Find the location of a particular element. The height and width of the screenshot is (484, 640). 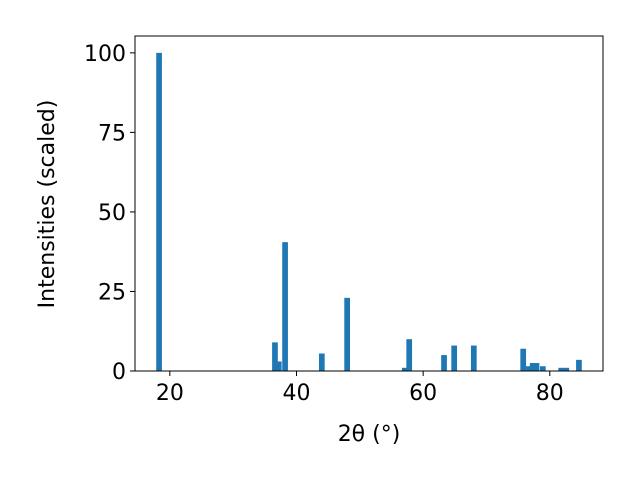

x-tick-label: 60 is located at coordinates (423, 393).